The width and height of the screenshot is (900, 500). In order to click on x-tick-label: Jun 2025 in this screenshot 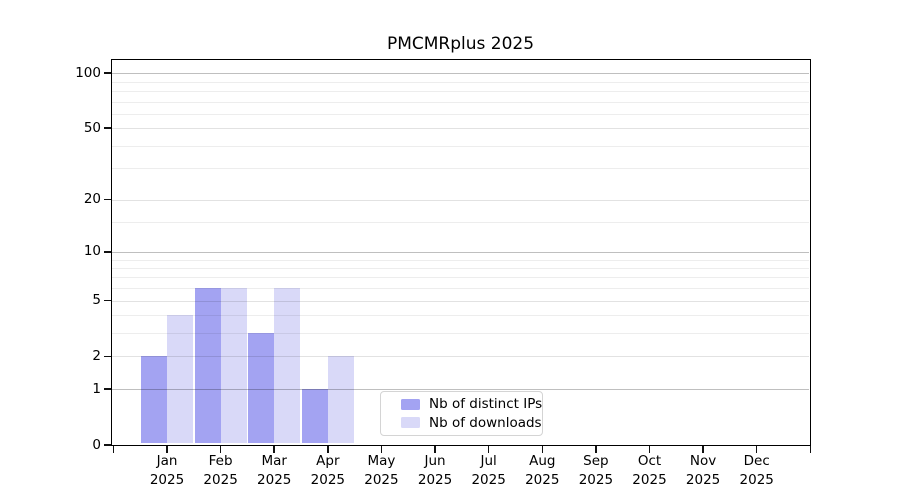, I will do `click(435, 470)`.